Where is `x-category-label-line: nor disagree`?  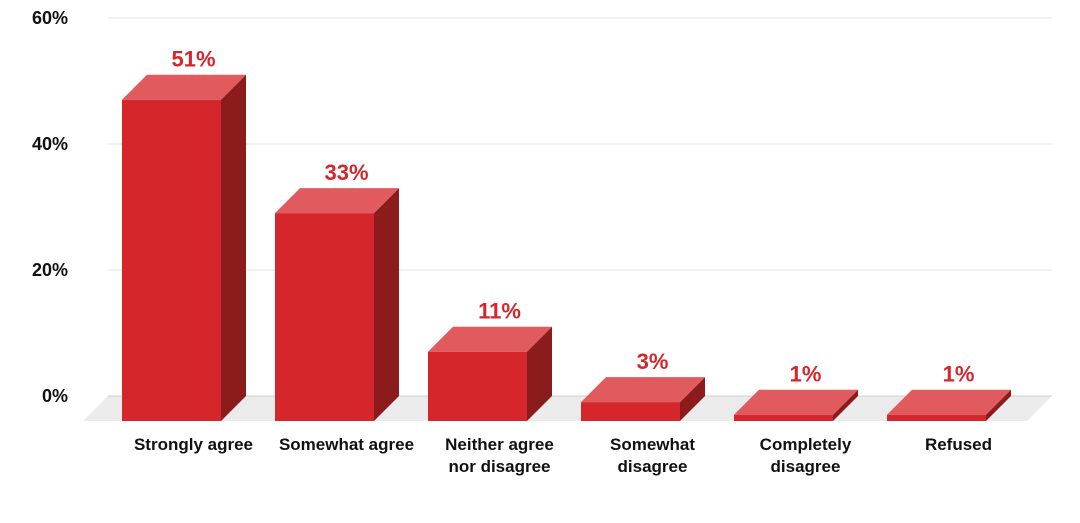
x-category-label-line: nor disagree is located at coordinates (499, 466).